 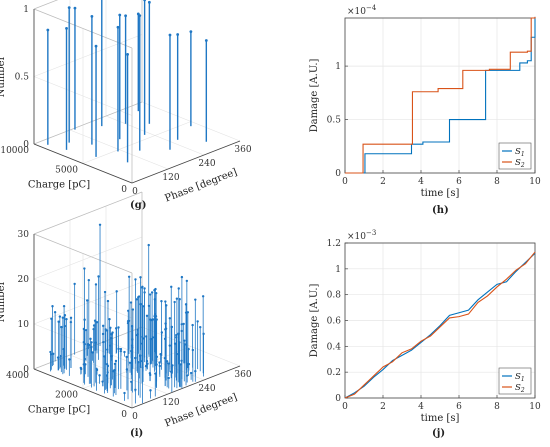 I want to click on phase-axis-line, so click(x=186, y=387).